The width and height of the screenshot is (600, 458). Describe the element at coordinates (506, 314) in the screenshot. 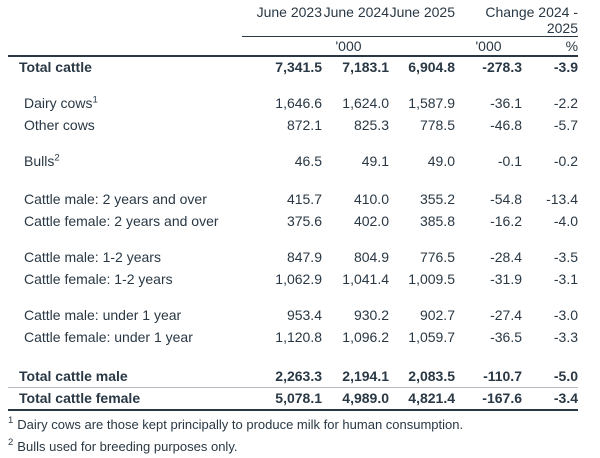

I see `cell-value: -27.4` at that location.